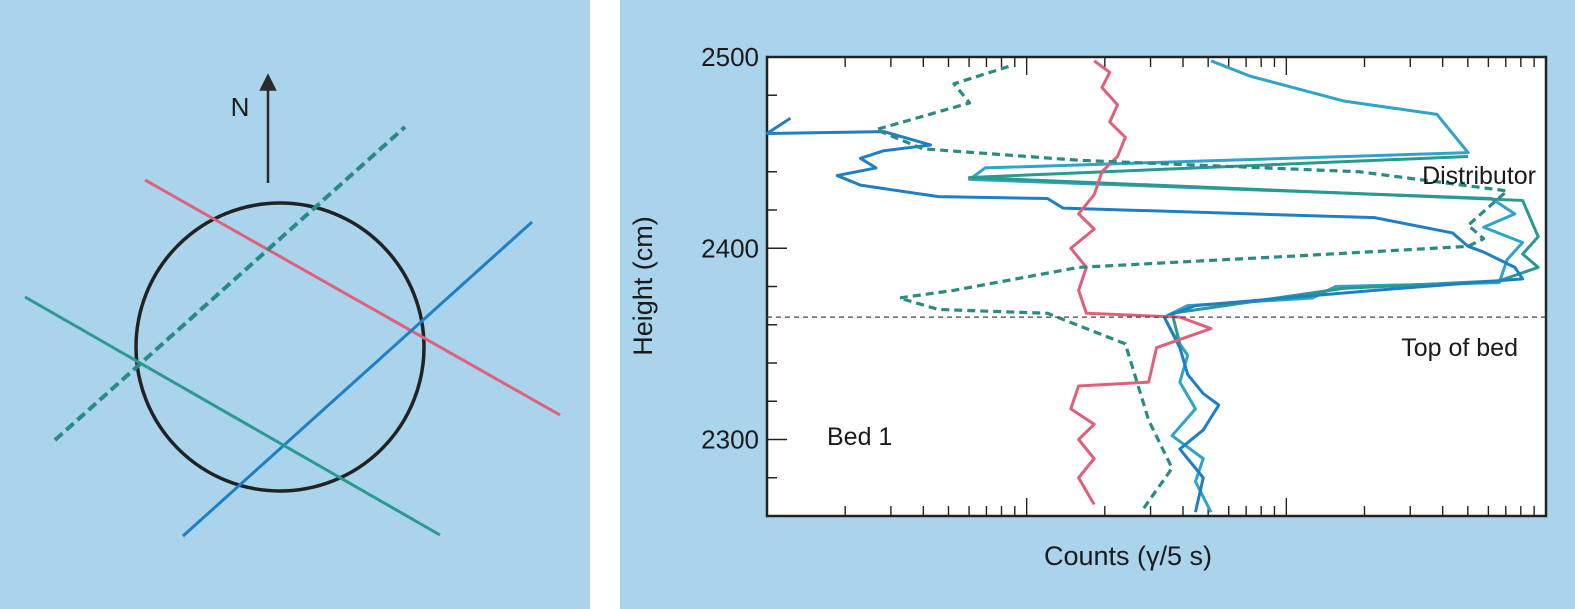 Image resolution: width=1575 pixels, height=609 pixels. I want to click on series-line-red, so click(1141, 282).